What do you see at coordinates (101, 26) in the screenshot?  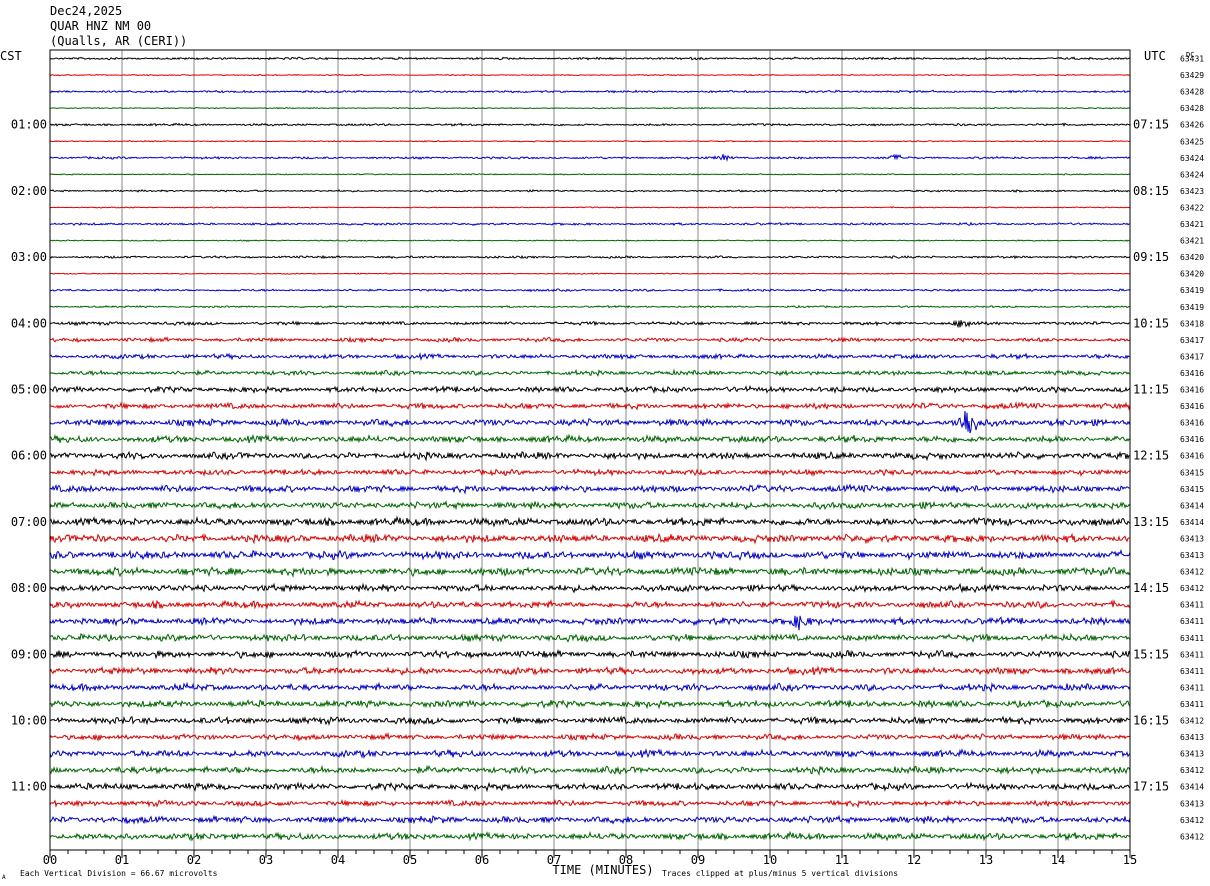 I see `header-station: QUAR HNZ NM 00` at bounding box center [101, 26].